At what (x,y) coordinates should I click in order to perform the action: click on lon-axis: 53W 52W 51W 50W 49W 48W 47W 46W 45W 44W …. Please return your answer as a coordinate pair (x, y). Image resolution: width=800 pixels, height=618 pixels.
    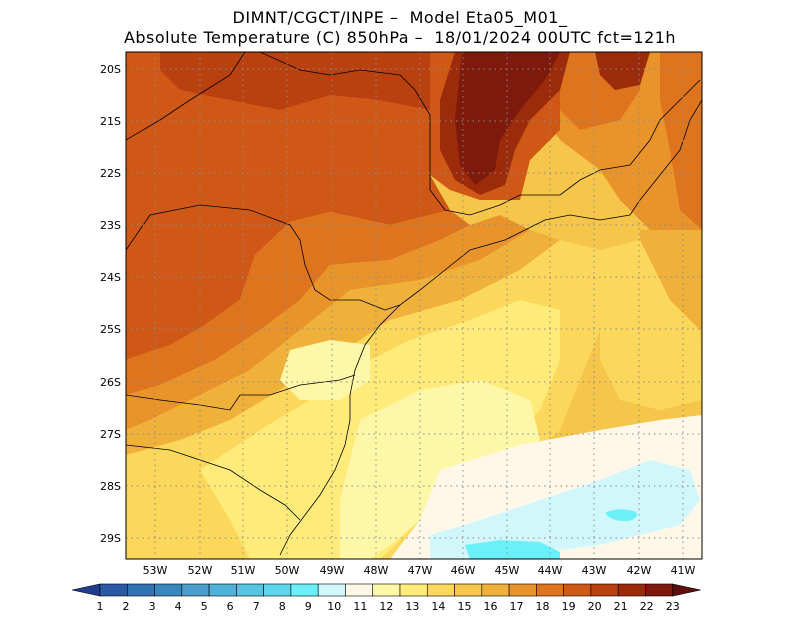
    Looking at the image, I should click on (419, 570).